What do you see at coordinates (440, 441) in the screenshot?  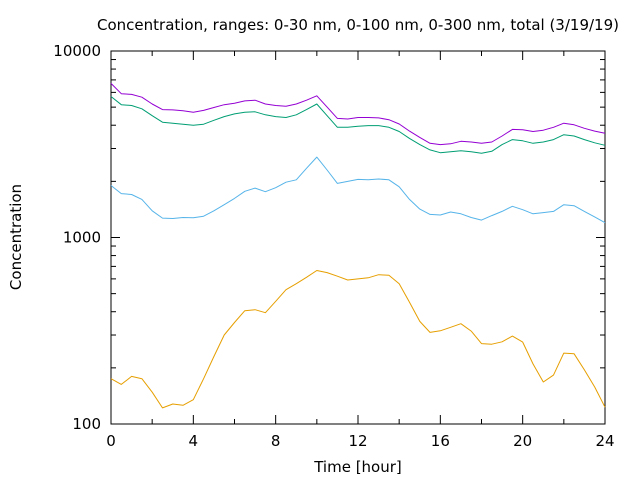 I see `x-tick-label: 16` at bounding box center [440, 441].